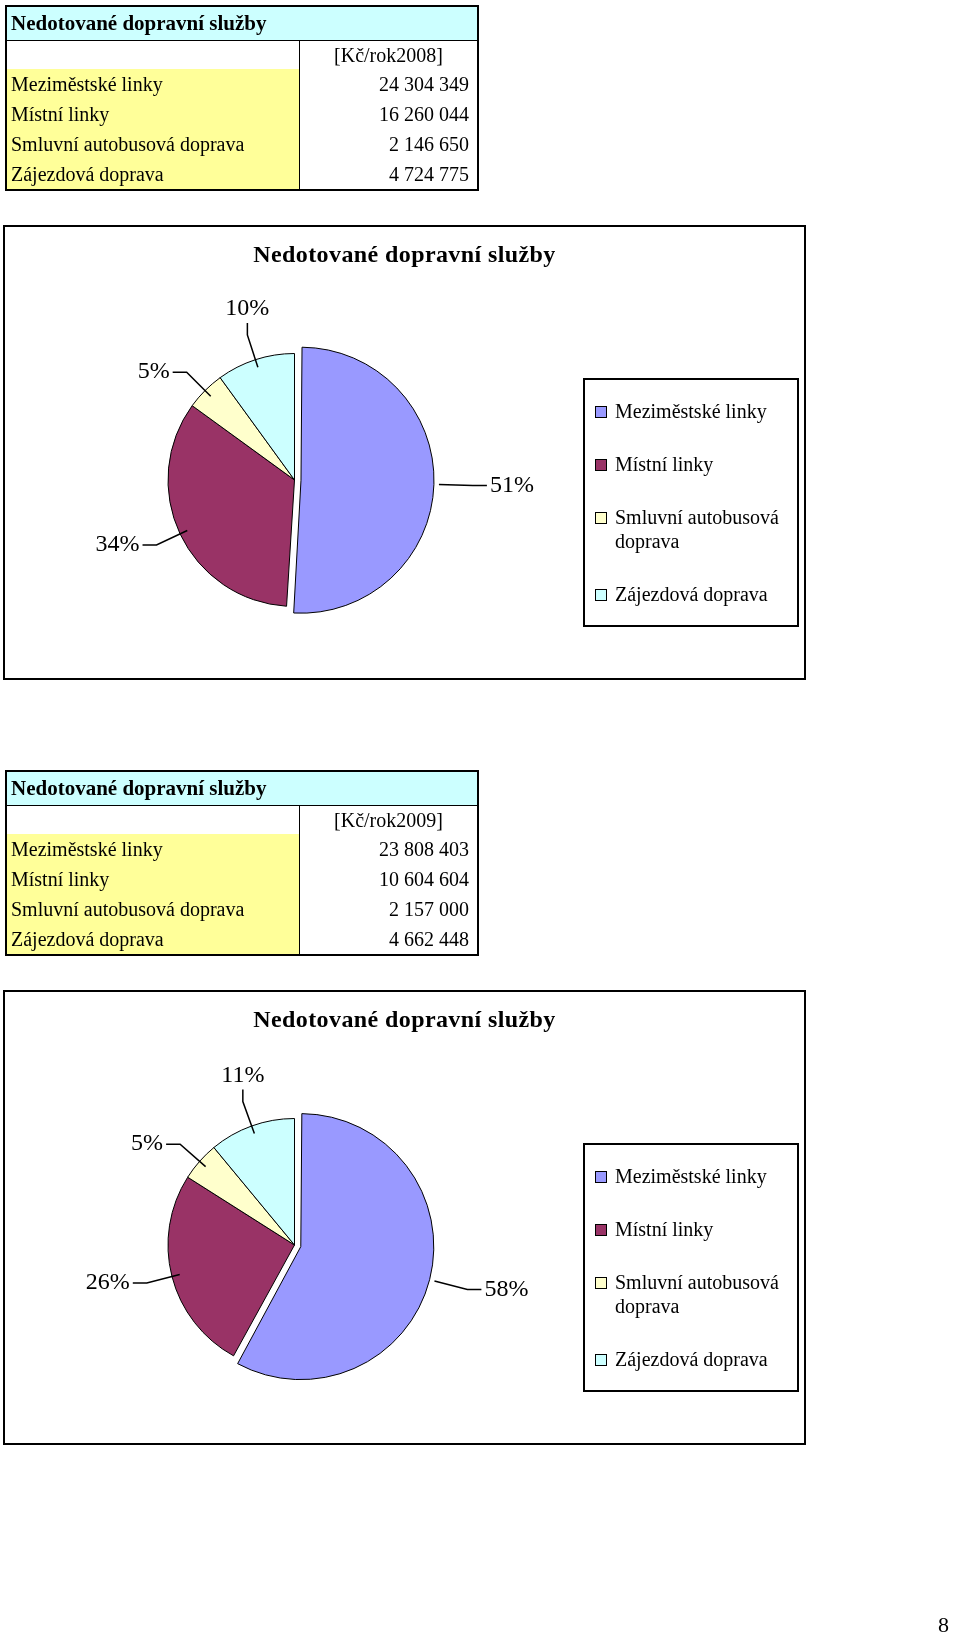 This screenshot has height=1641, width=960. Describe the element at coordinates (429, 144) in the screenshot. I see `data-label: 2 146 650` at that location.